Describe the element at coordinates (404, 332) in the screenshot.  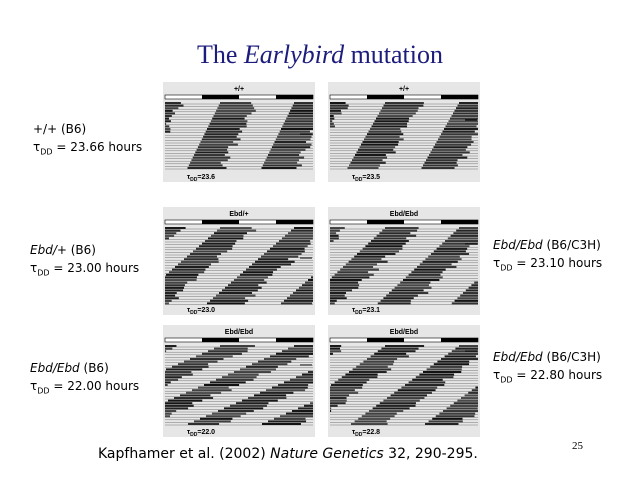
I see `panel-header: Ebd/Ebd` at that location.